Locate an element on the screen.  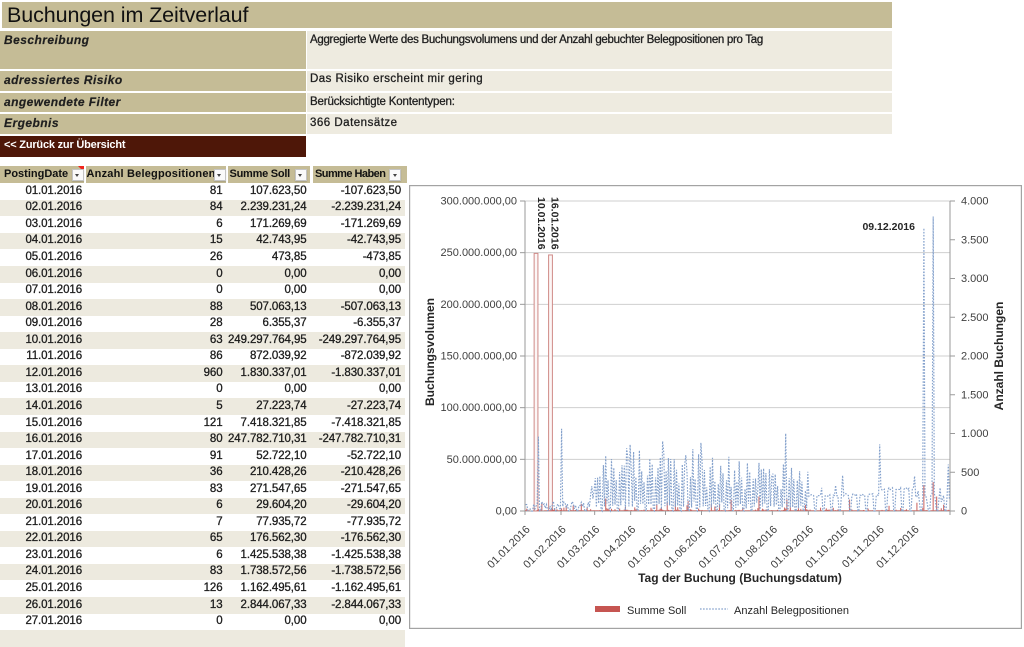
svg-text: 16.01.2016 is located at coordinates (555, 223).